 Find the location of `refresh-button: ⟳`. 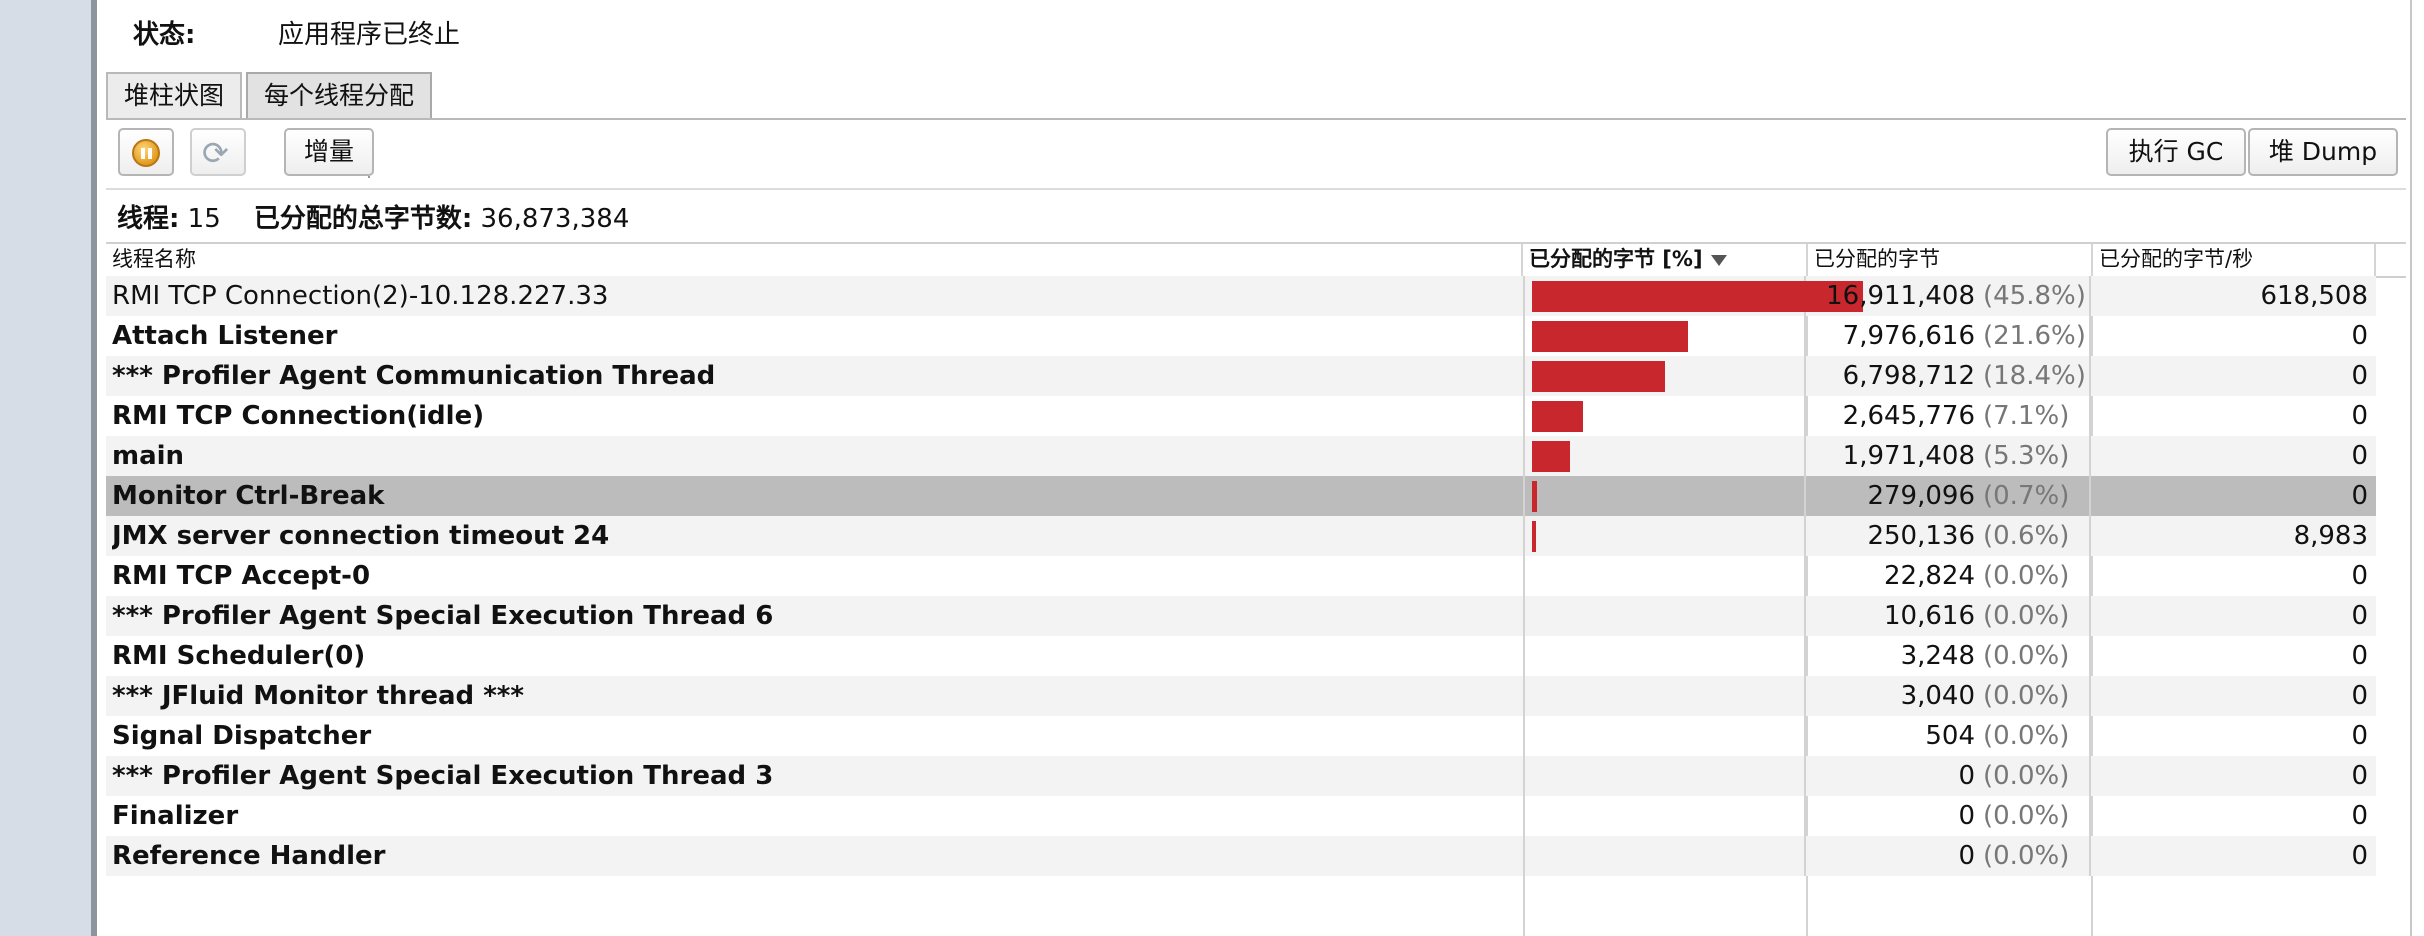

refresh-button: ⟳ is located at coordinates (218, 152).